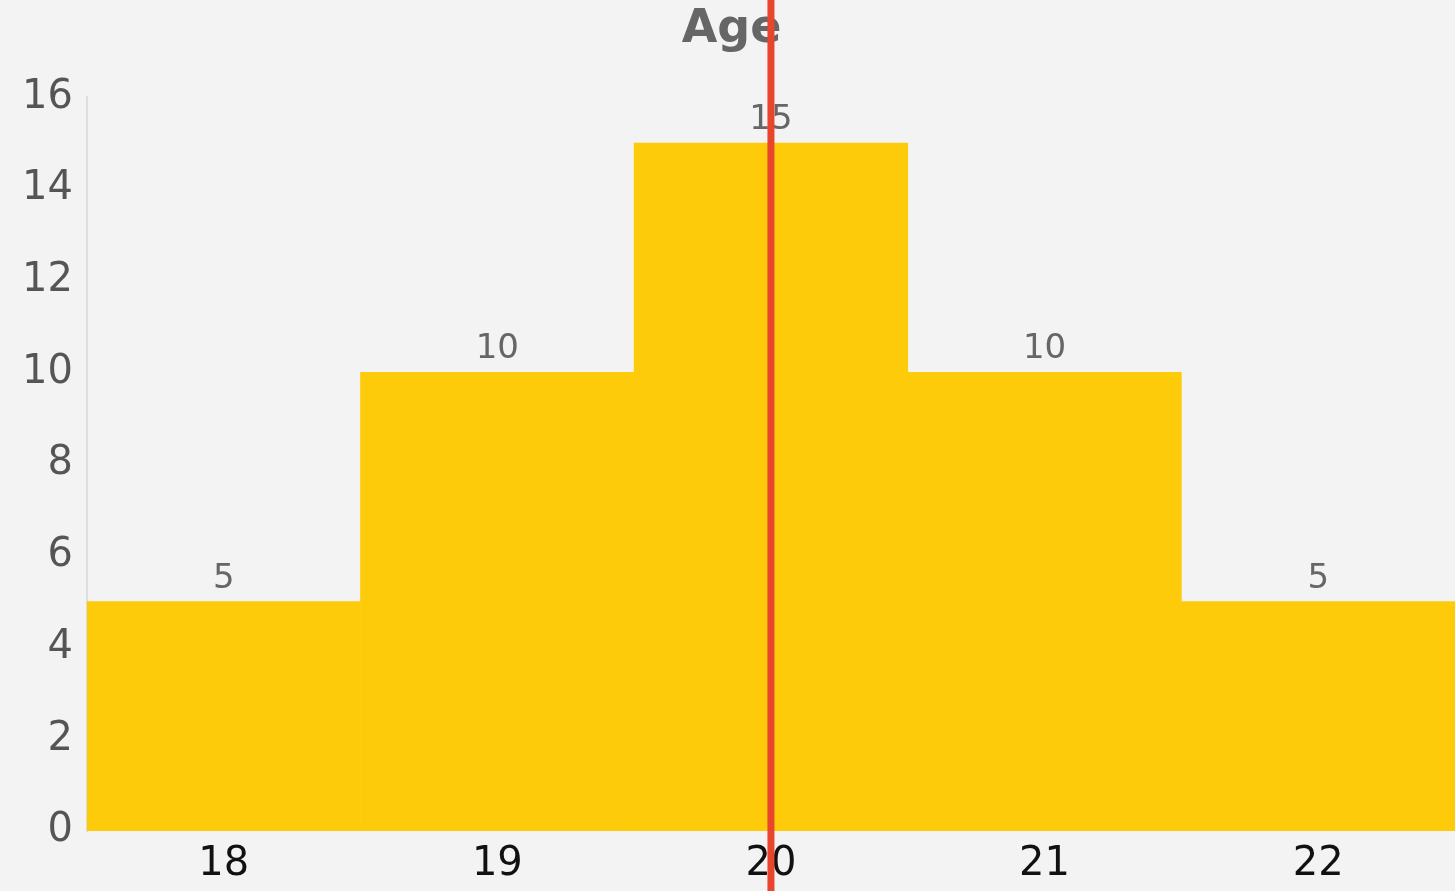 The height and width of the screenshot is (891, 1455). I want to click on y-tick-label: 12, so click(47, 277).